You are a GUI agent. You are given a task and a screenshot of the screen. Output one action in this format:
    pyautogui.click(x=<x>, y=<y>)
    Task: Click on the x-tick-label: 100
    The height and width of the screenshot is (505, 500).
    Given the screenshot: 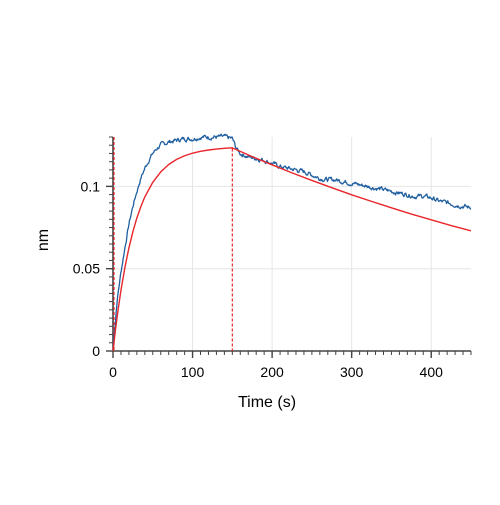 What is the action you would take?
    pyautogui.click(x=193, y=372)
    